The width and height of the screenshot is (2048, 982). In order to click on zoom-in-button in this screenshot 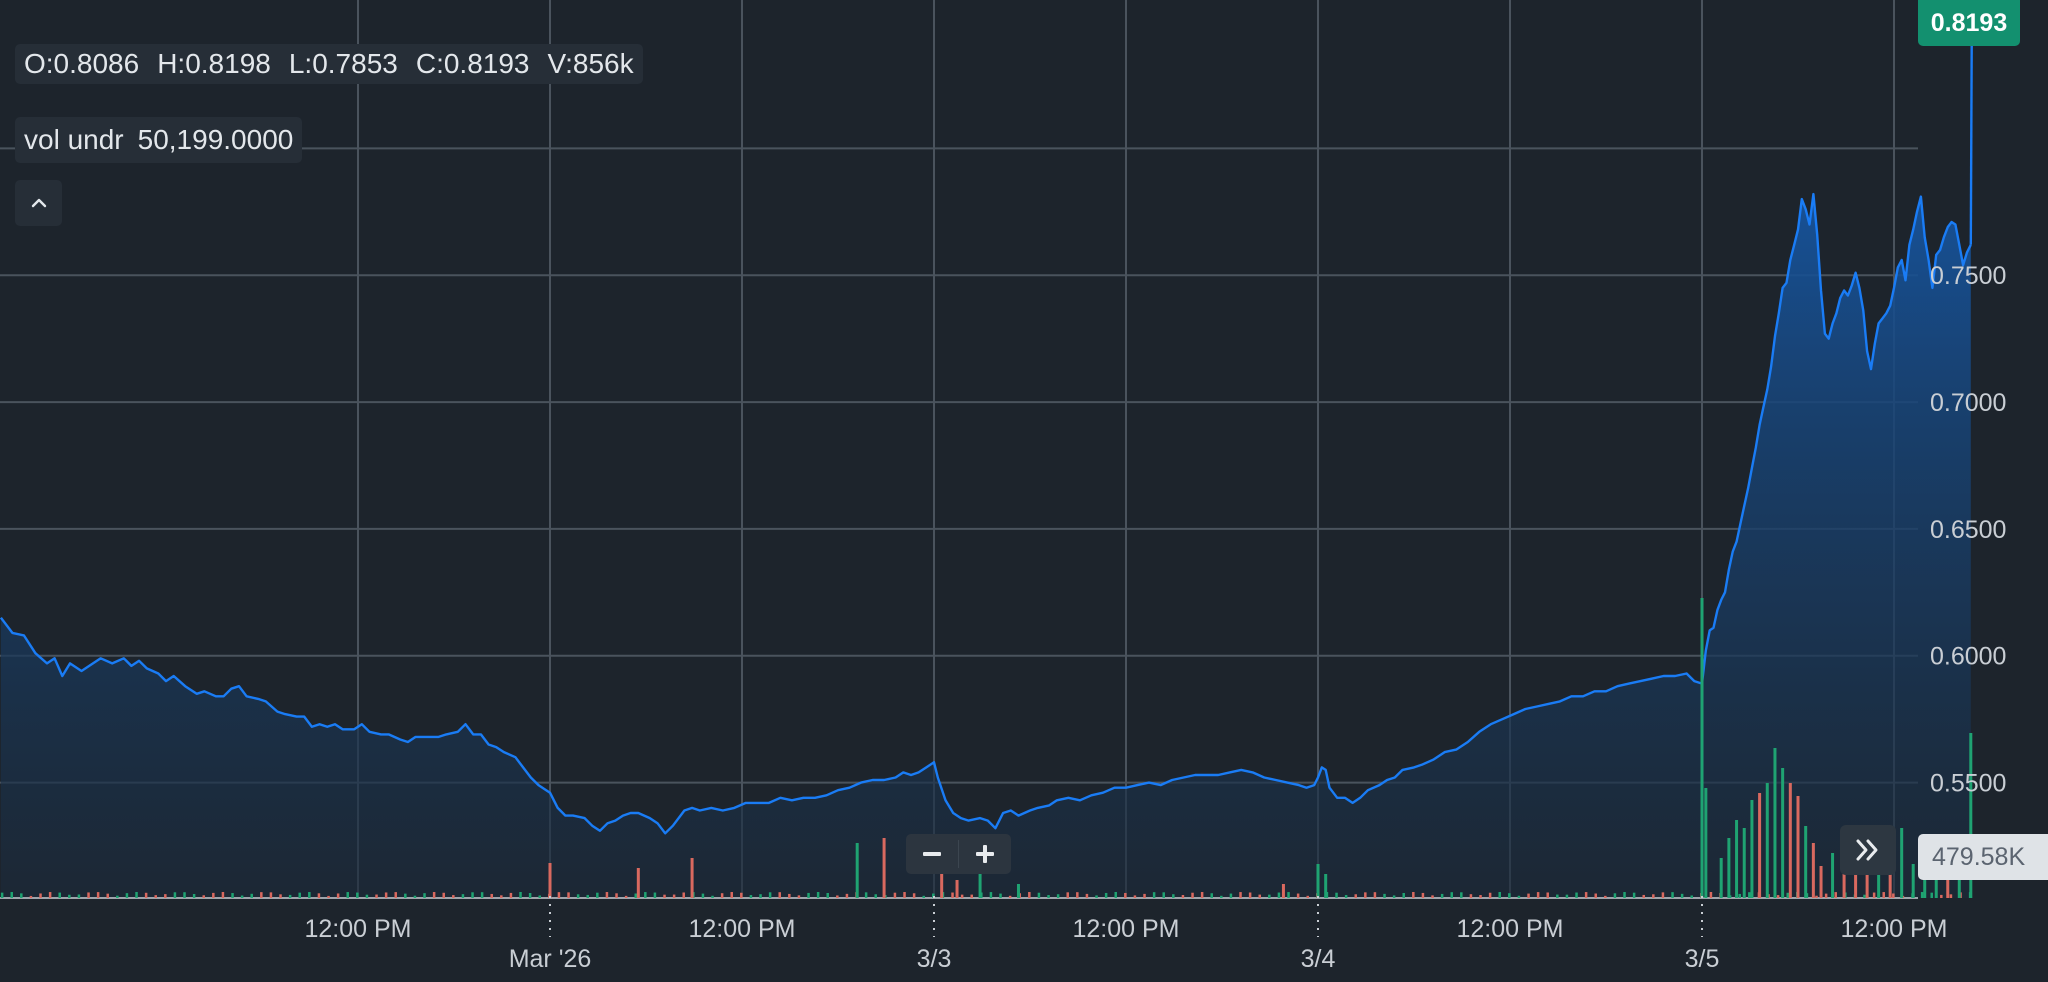, I will do `click(985, 854)`.